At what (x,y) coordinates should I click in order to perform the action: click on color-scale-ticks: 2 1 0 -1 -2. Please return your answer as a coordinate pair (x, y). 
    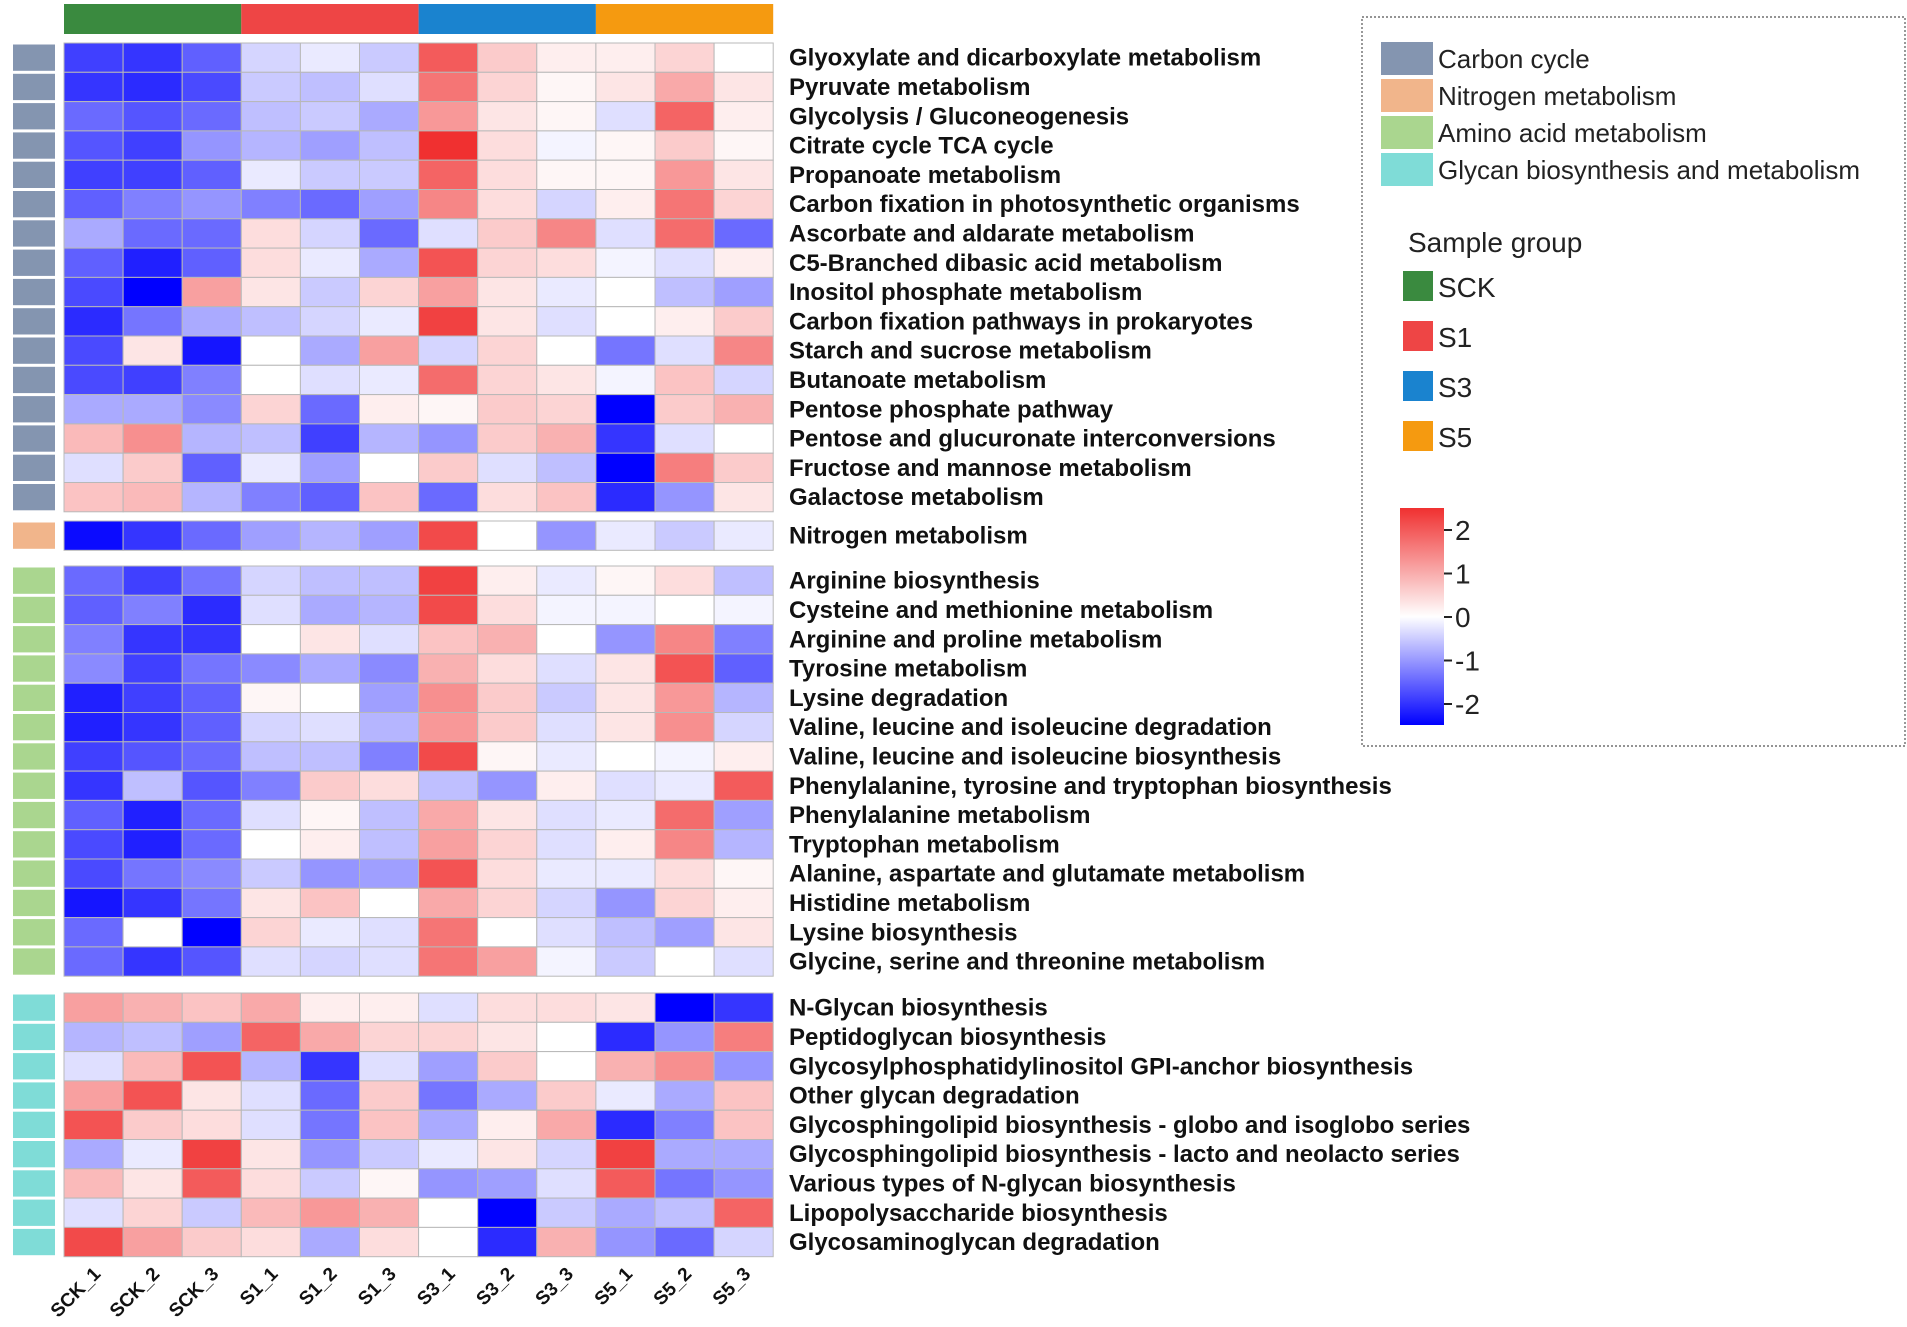
    Looking at the image, I should click on (1462, 617).